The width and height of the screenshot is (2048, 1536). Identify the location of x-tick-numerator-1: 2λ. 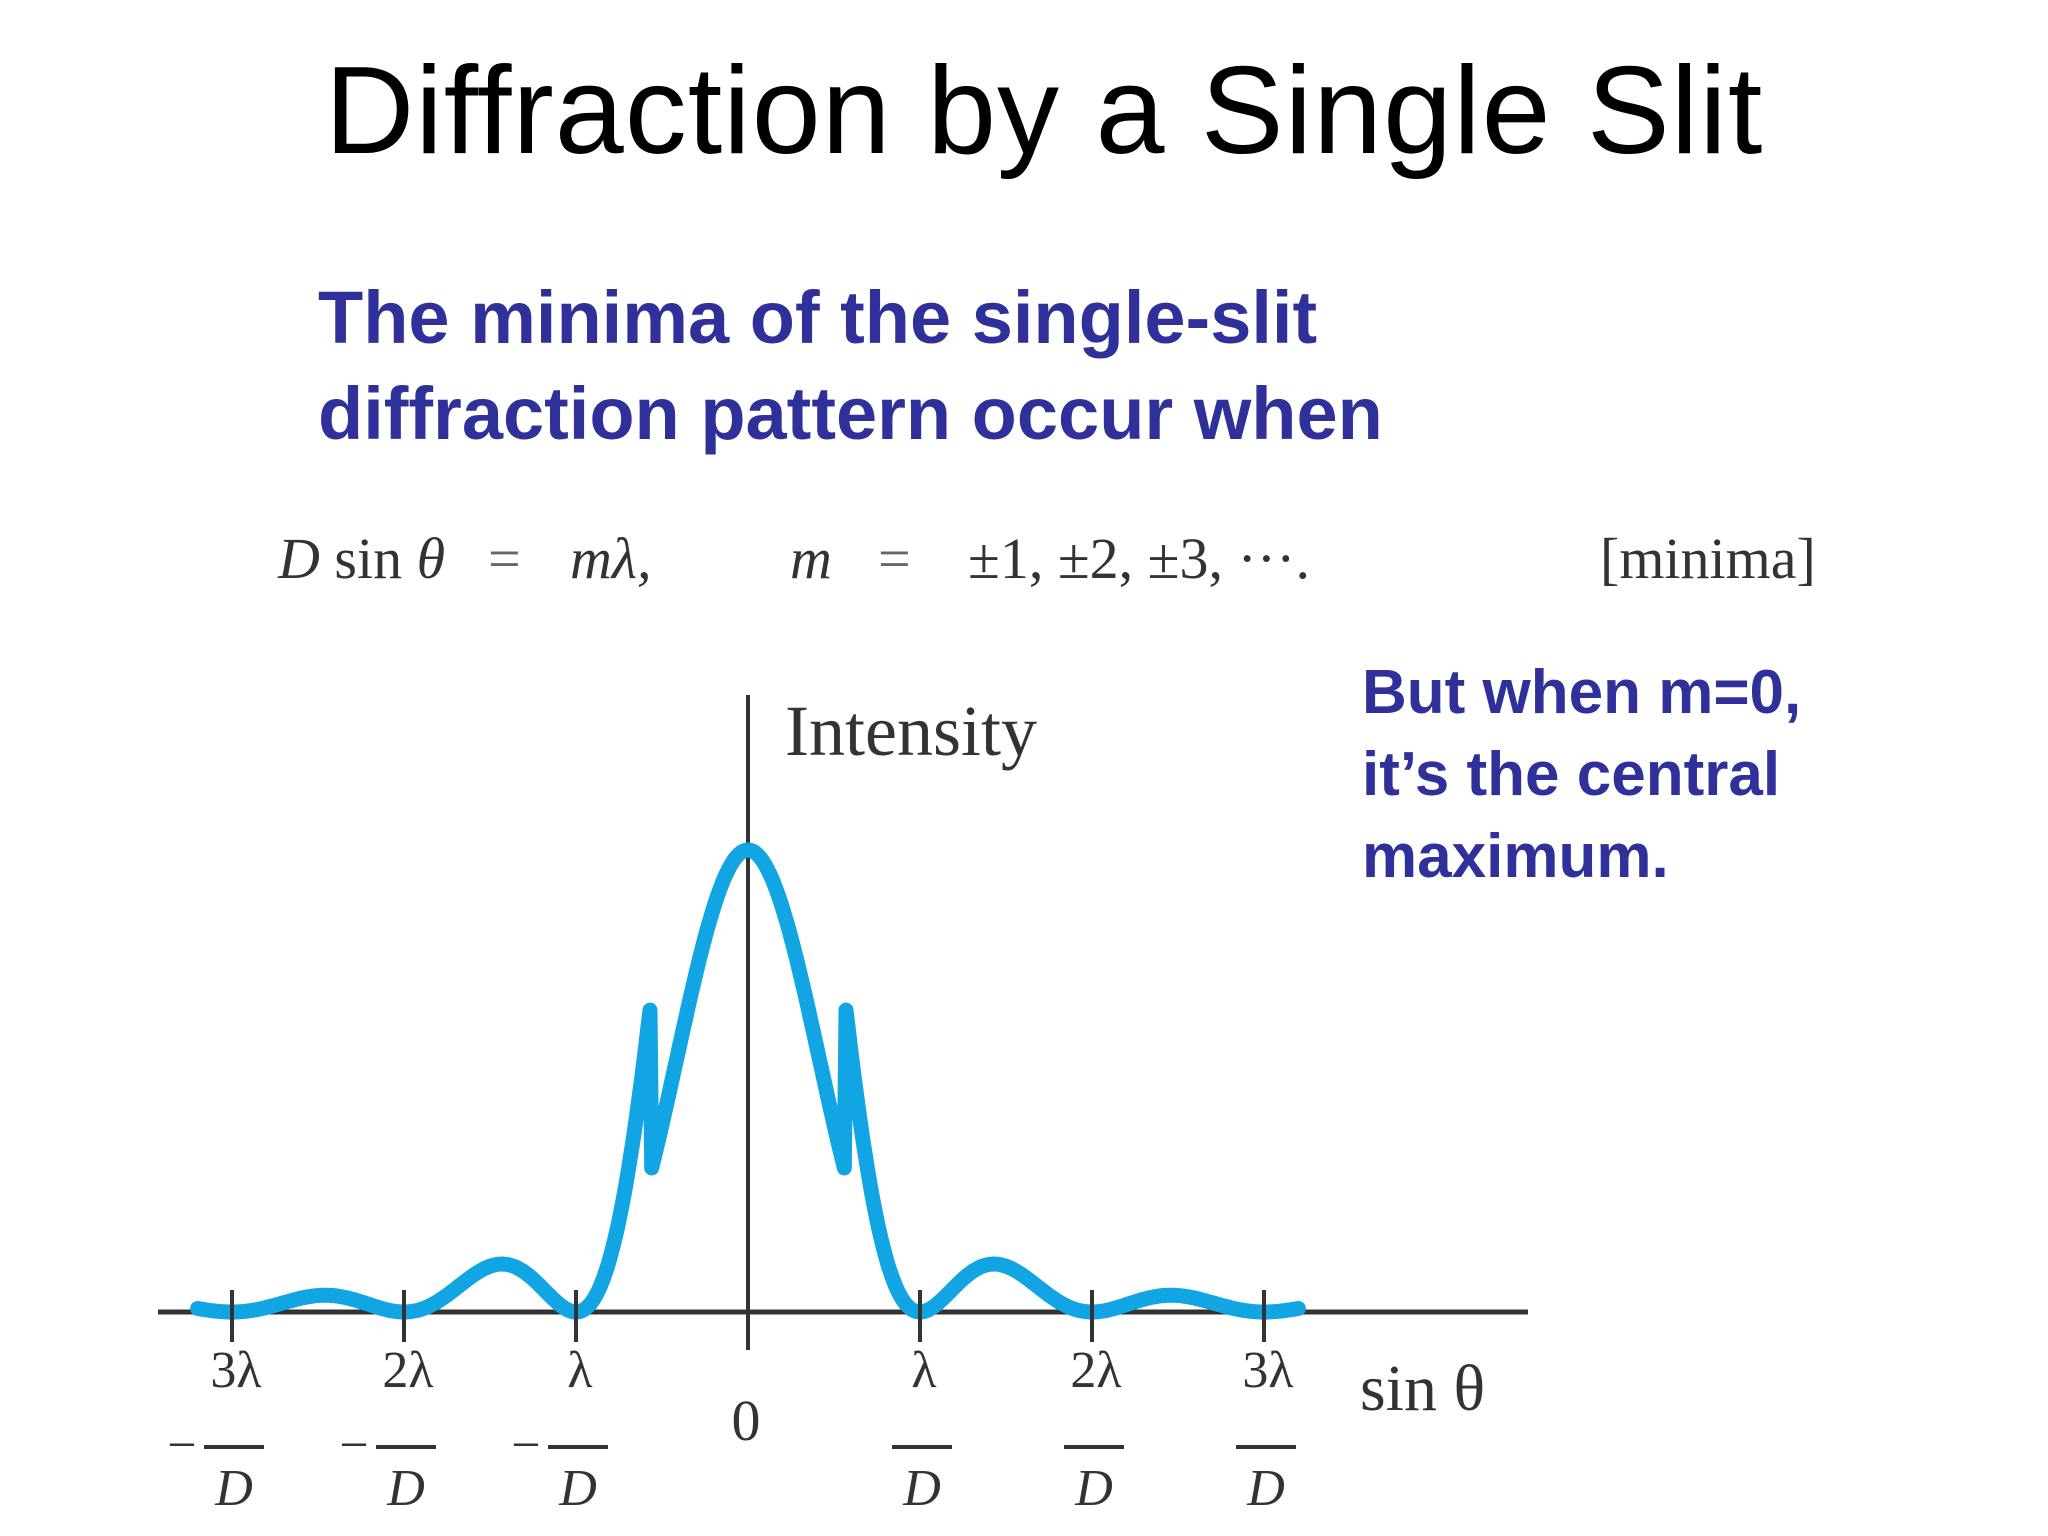
(407, 1370).